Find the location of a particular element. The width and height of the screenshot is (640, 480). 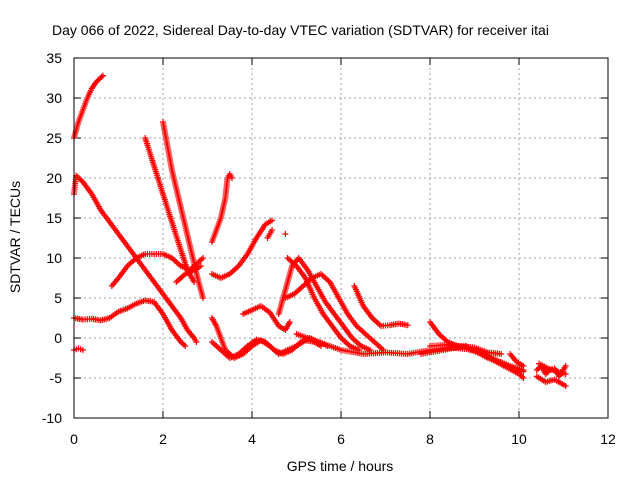

x-tick-label: 2 is located at coordinates (163, 439).